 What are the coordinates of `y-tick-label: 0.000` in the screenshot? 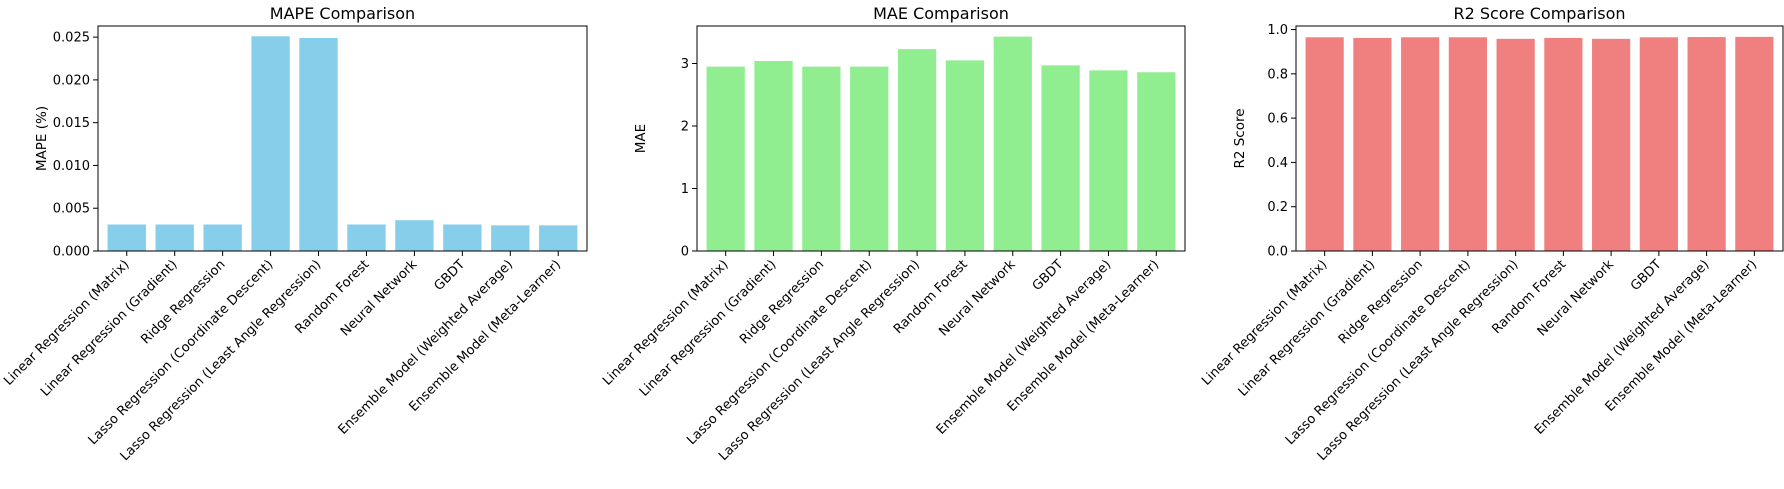 It's located at (71, 252).